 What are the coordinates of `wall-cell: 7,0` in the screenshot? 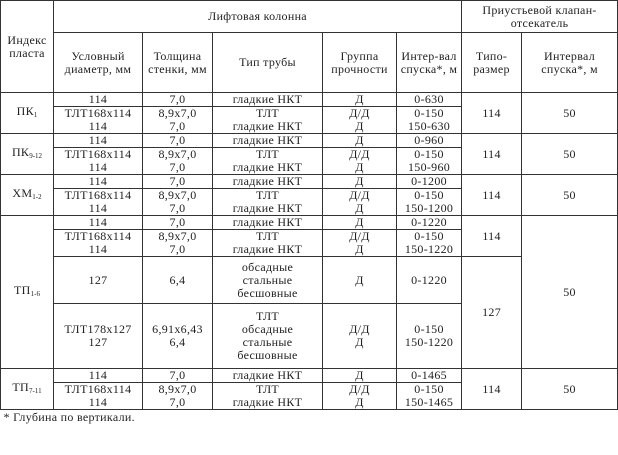 It's located at (177, 99).